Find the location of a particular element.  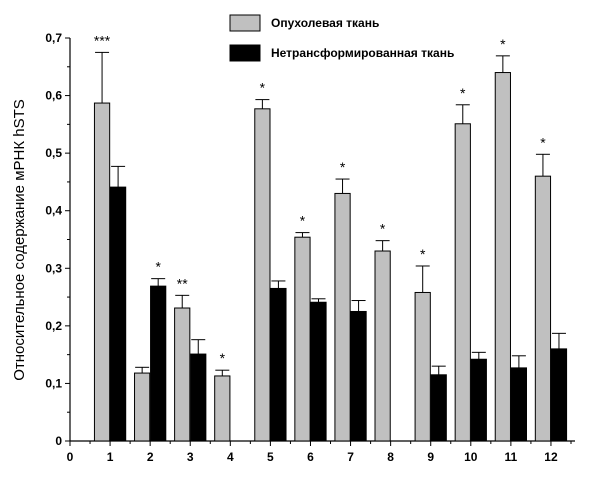

bar-series1-cat2 is located at coordinates (142, 407).